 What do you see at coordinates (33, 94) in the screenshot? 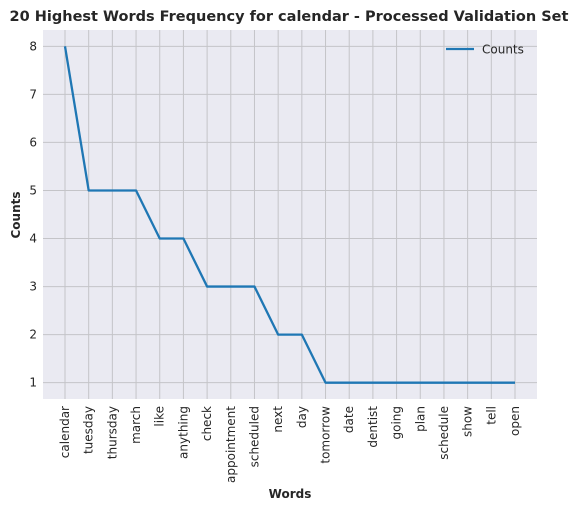
I see `y-tick-label: 7` at bounding box center [33, 94].